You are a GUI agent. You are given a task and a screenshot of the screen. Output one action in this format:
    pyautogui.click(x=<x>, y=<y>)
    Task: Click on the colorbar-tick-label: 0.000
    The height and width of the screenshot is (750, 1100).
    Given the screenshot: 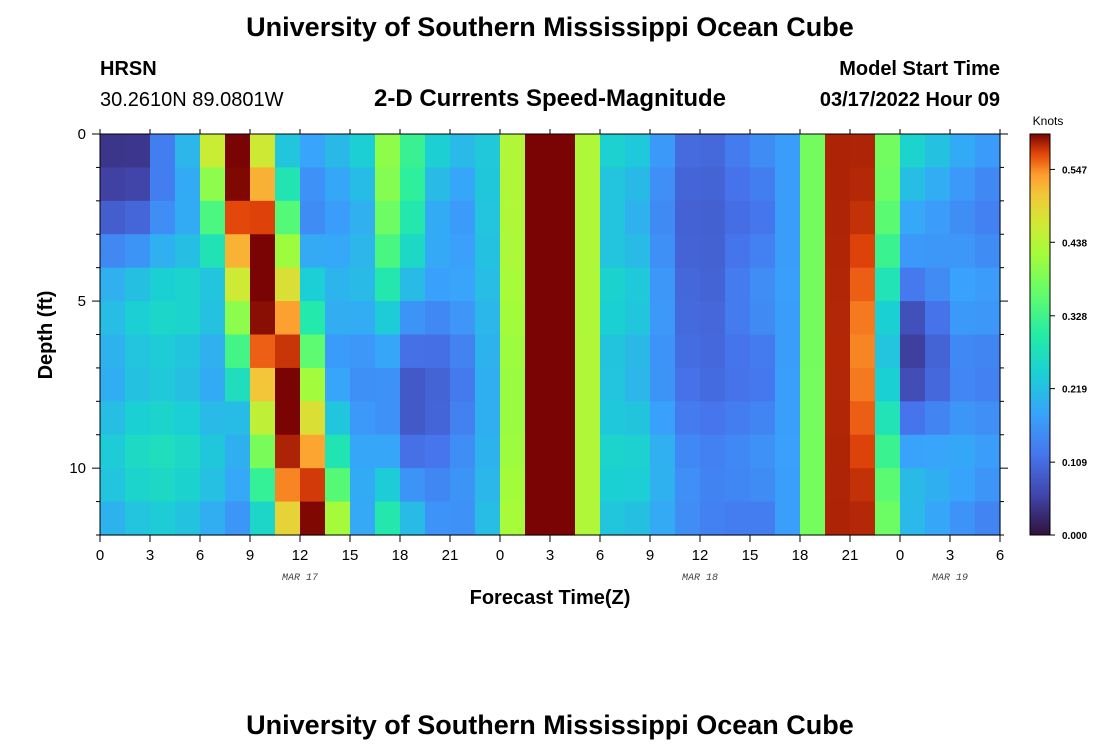 What is the action you would take?
    pyautogui.click(x=1074, y=536)
    